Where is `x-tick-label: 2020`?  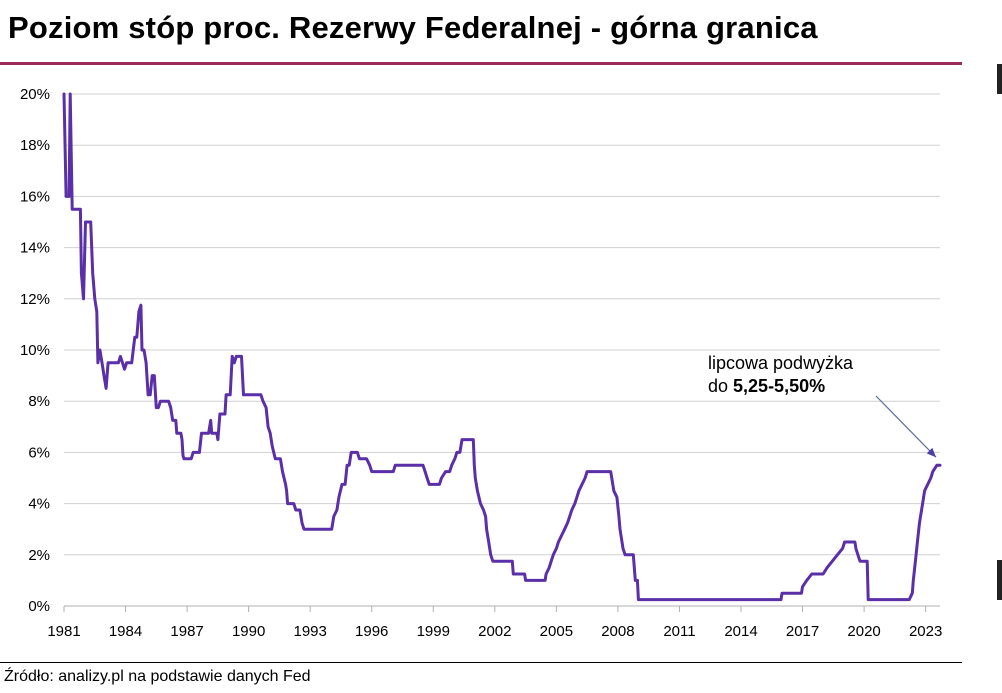 x-tick-label: 2020 is located at coordinates (863, 631).